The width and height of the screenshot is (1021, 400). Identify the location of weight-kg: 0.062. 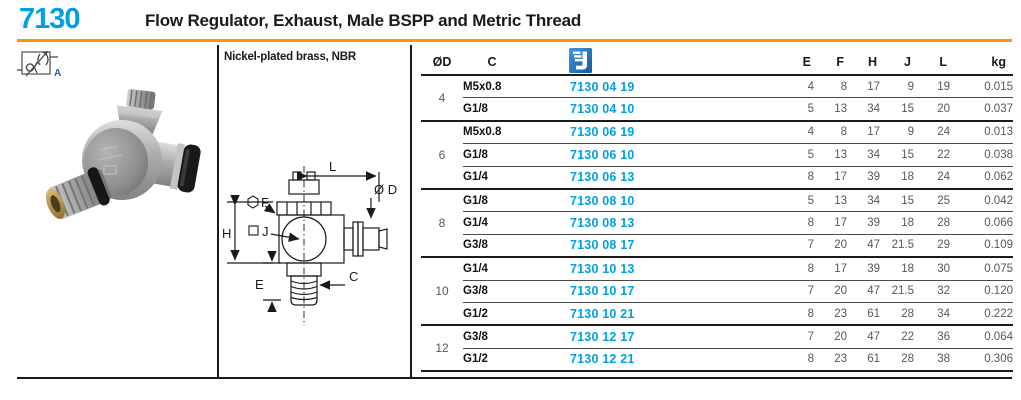
(998, 177).